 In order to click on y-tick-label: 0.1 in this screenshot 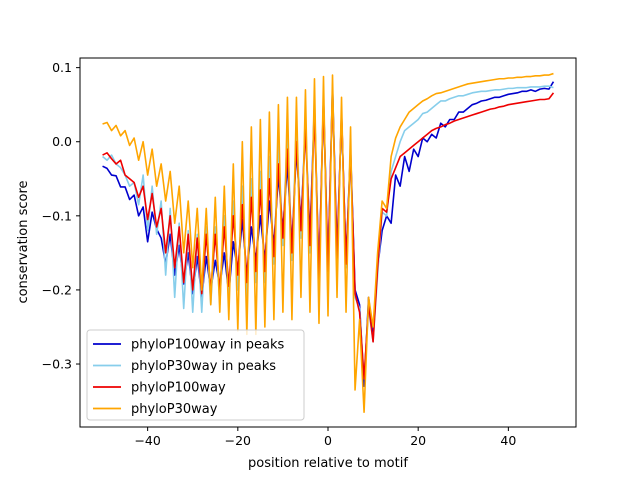, I will do `click(62, 67)`.